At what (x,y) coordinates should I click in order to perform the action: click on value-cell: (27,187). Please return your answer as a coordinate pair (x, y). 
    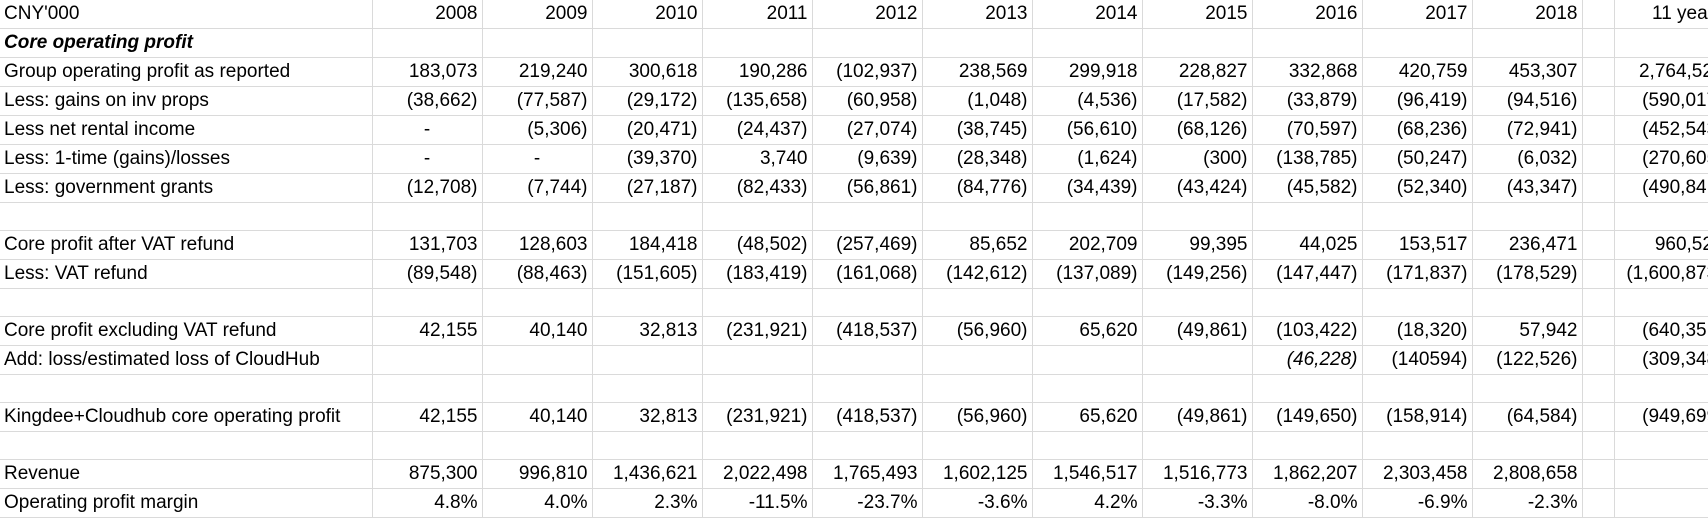
    Looking at the image, I should click on (647, 188).